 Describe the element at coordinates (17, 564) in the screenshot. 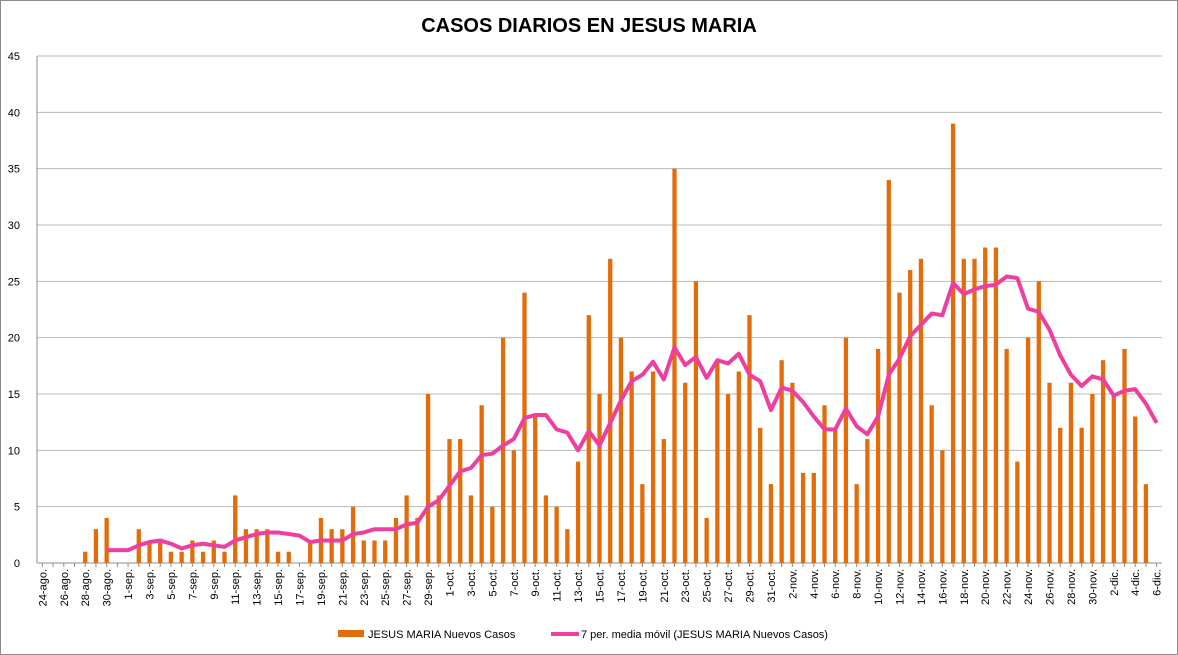

I see `y-tick-label: 0` at that location.